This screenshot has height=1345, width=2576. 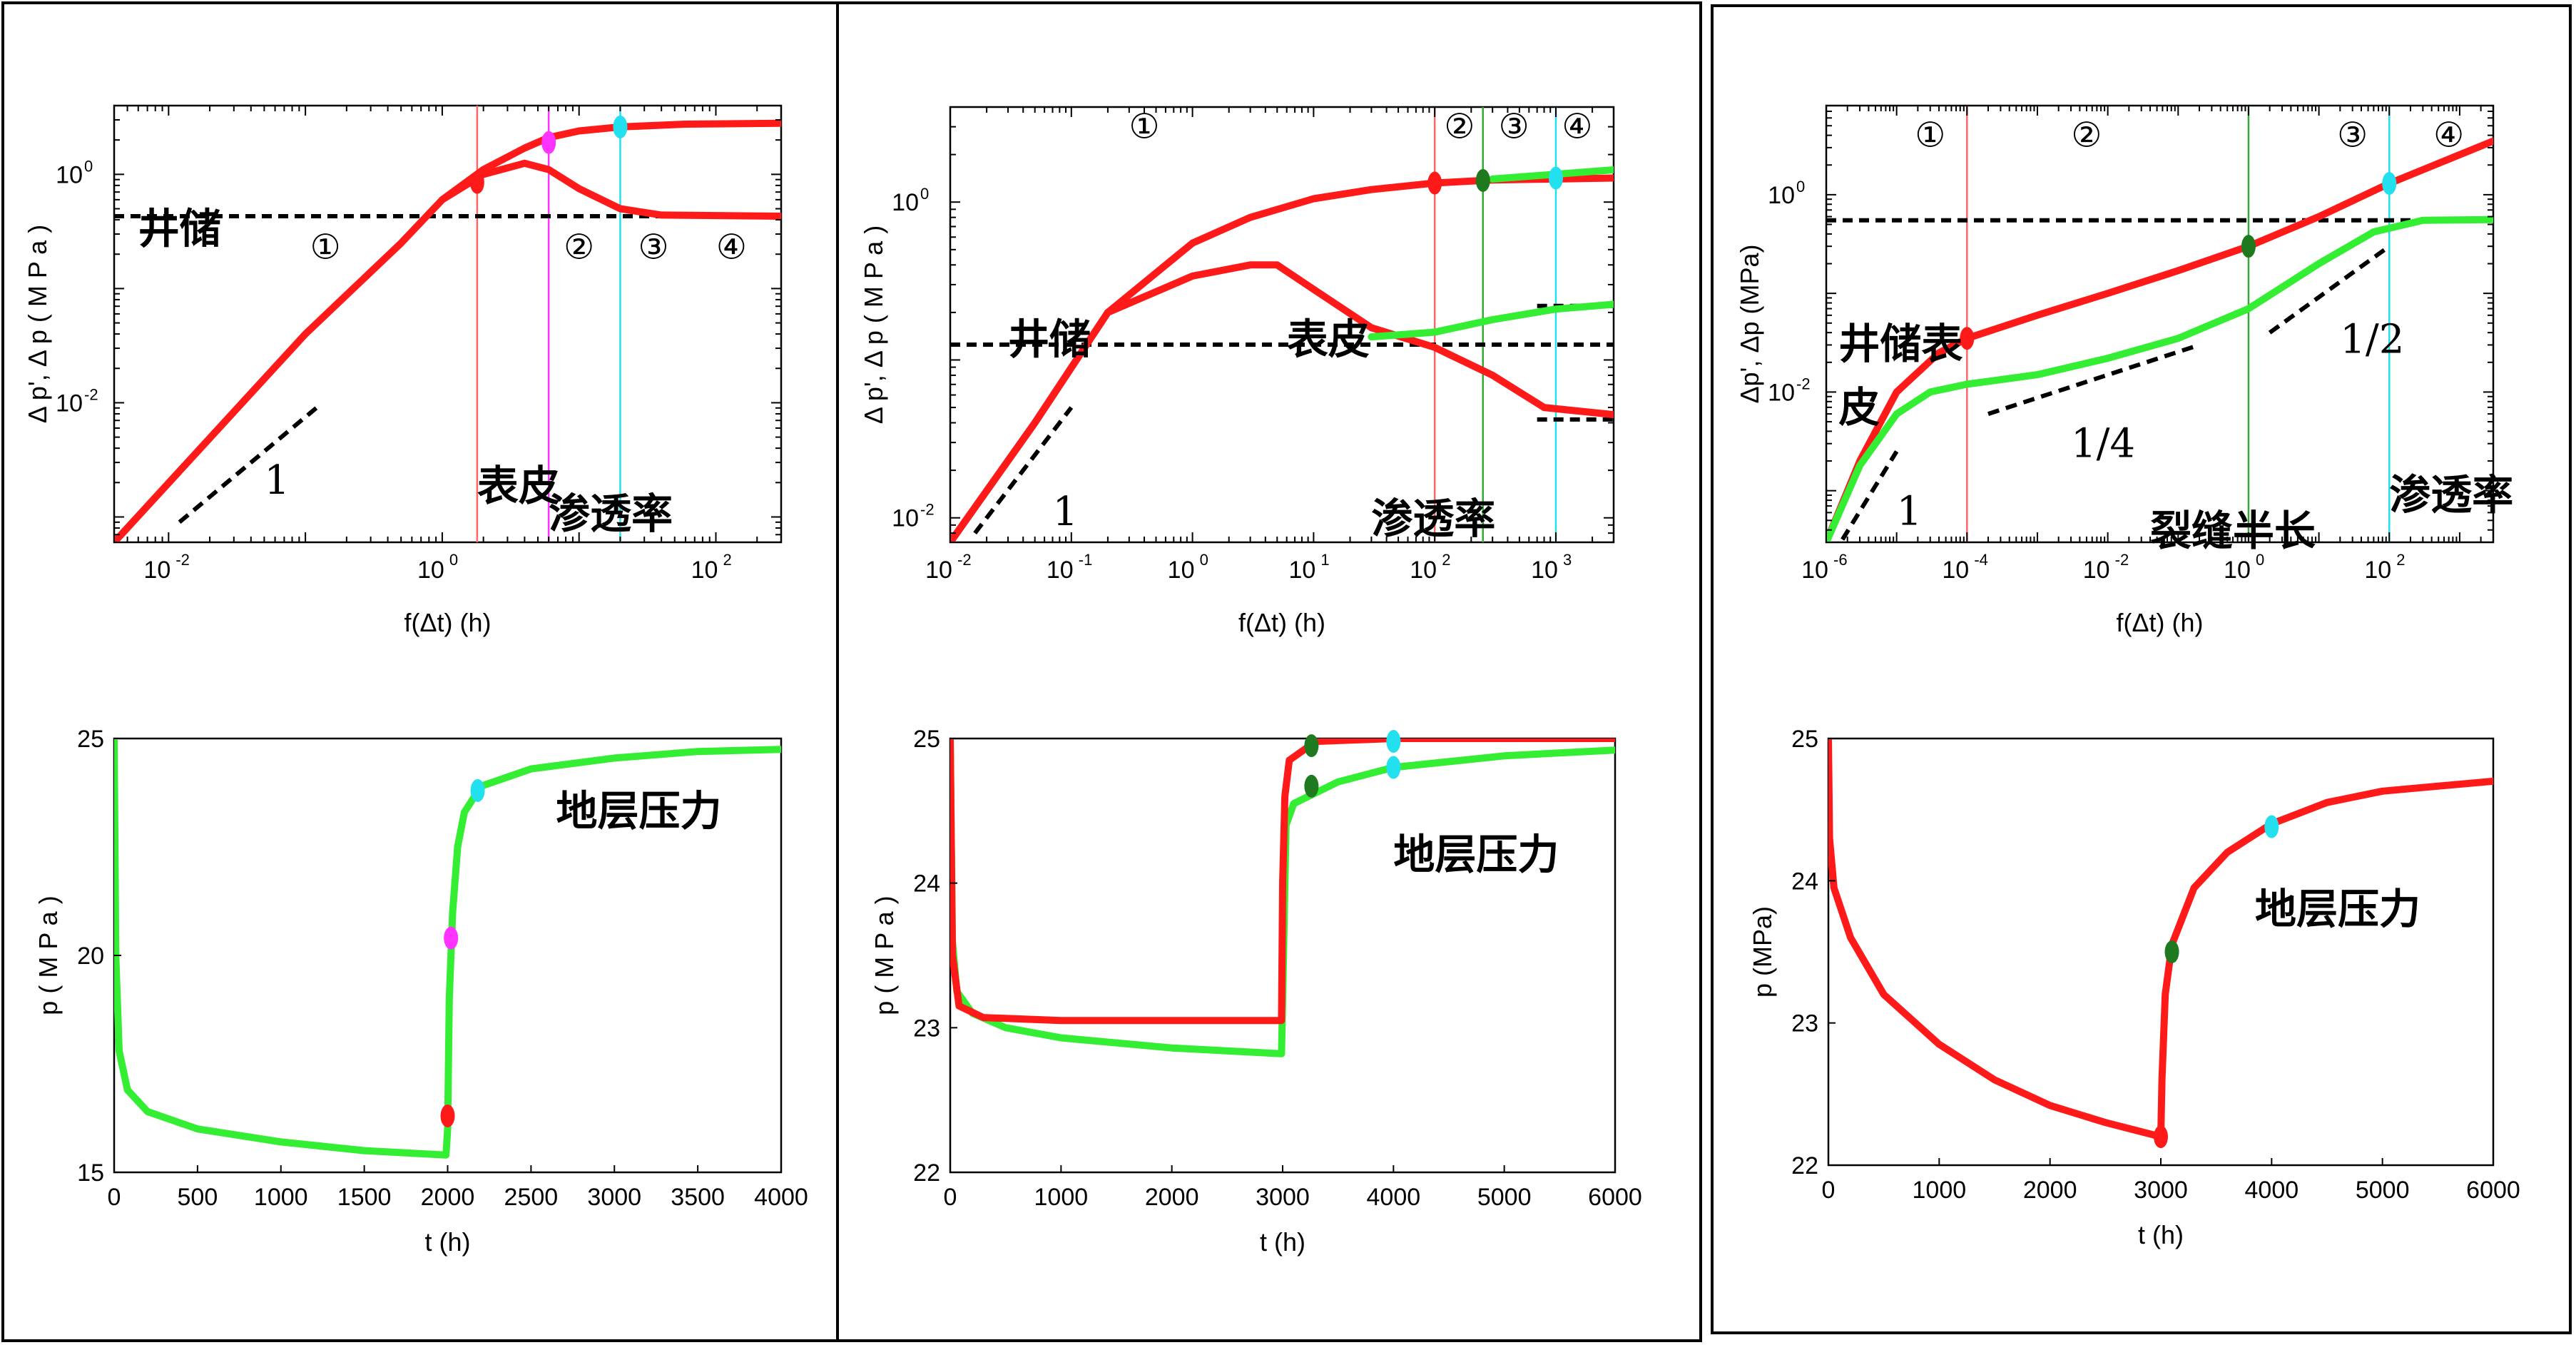 I want to click on annotation-label: 1/2, so click(x=2372, y=339).